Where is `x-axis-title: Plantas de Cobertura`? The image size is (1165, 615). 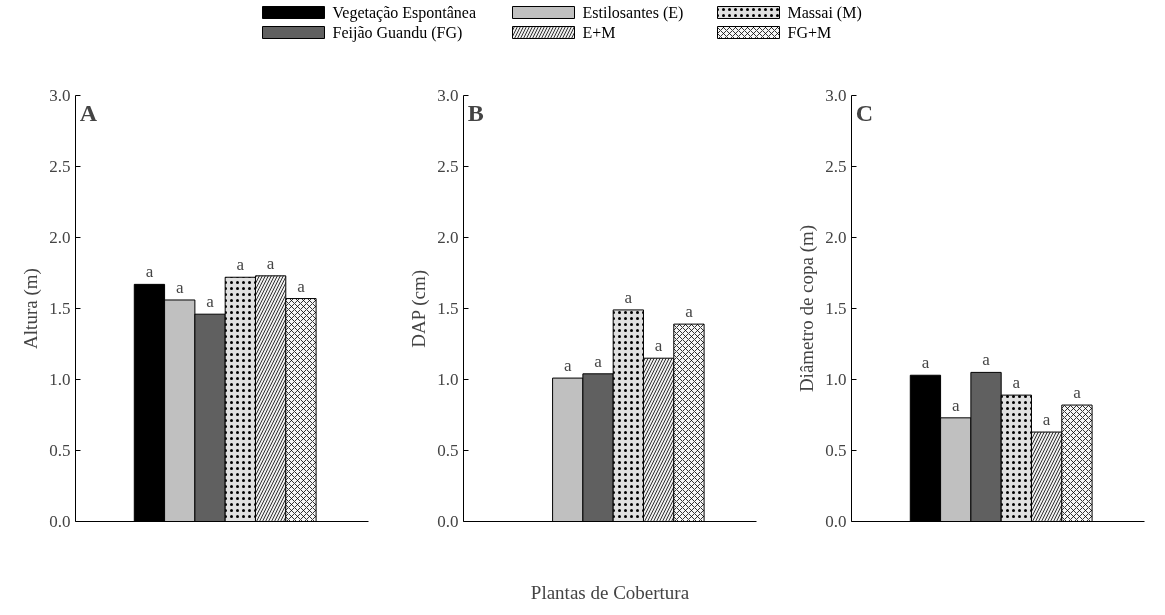 x-axis-title: Plantas de Cobertura is located at coordinates (610, 592).